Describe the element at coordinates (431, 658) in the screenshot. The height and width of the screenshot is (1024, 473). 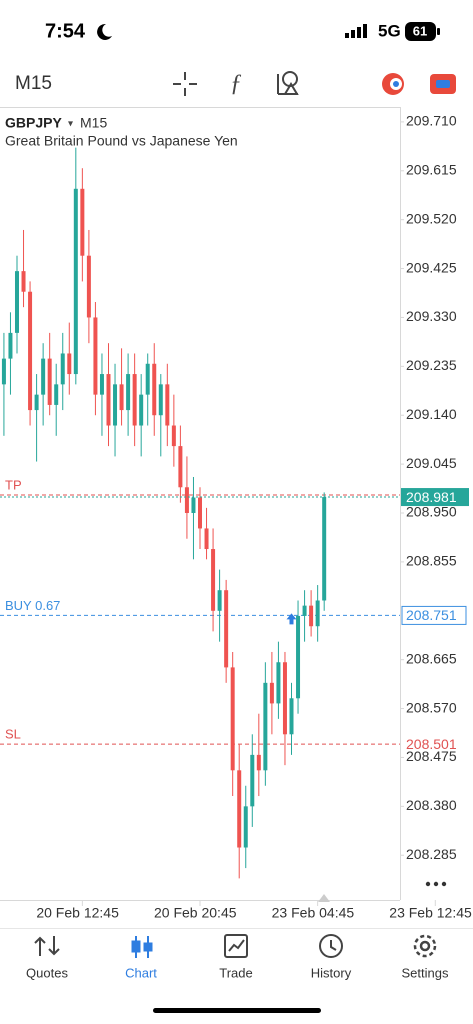
I see `y-tick-label: 208.665` at that location.